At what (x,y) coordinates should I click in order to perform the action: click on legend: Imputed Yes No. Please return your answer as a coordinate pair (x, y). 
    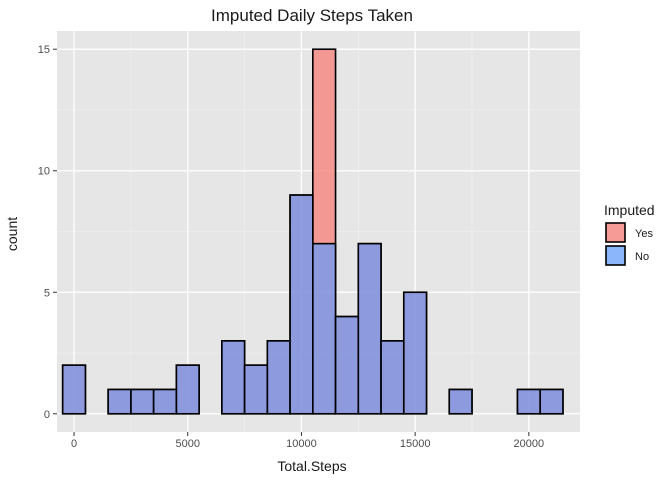
    Looking at the image, I should click on (629, 234).